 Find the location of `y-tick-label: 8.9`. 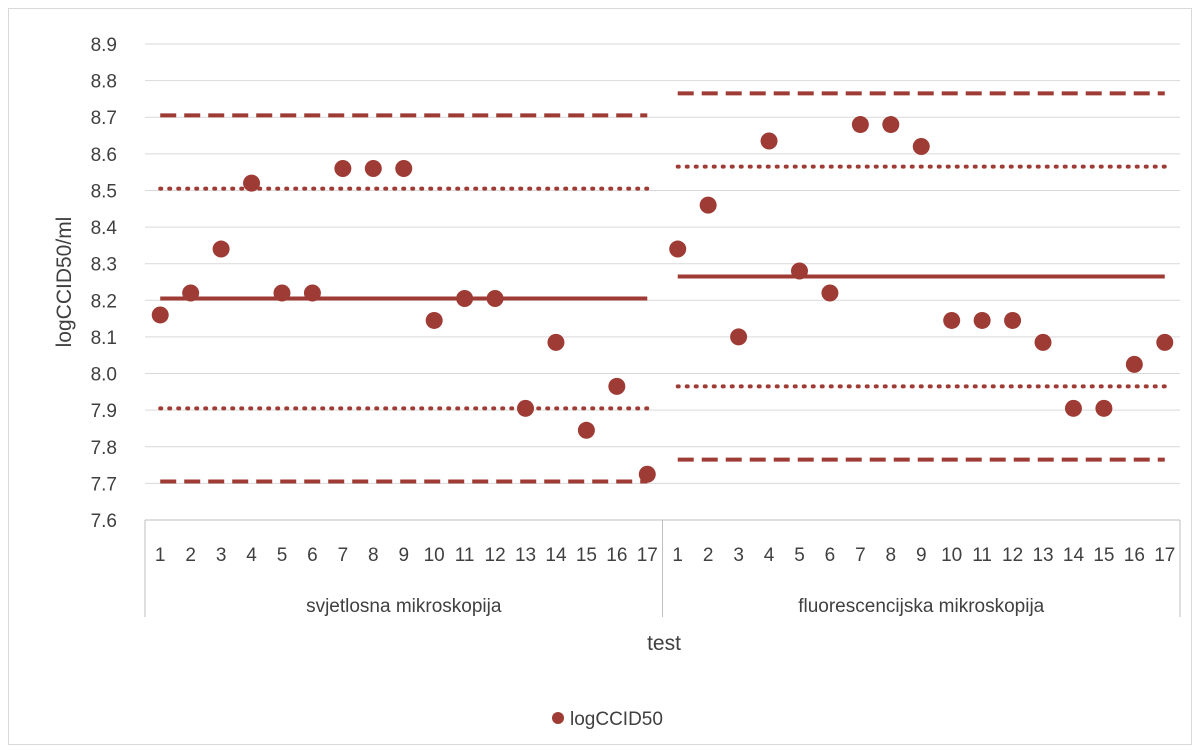

y-tick-label: 8.9 is located at coordinates (104, 45).